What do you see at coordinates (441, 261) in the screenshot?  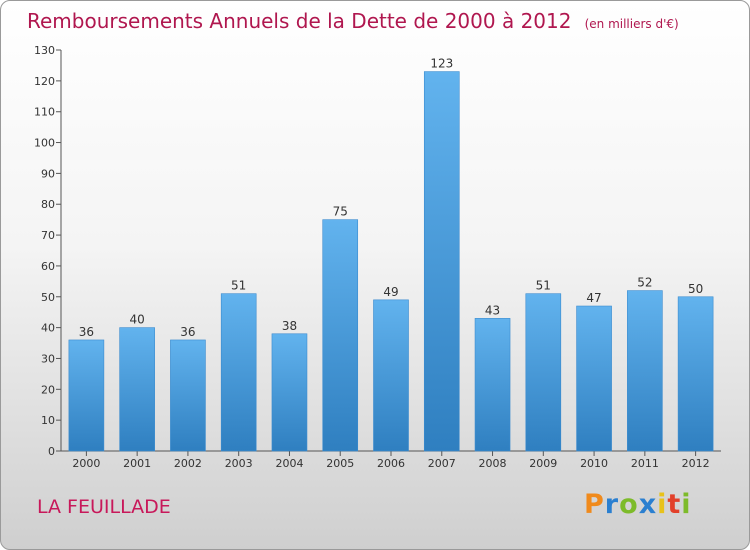 I see `bar-2007` at bounding box center [441, 261].